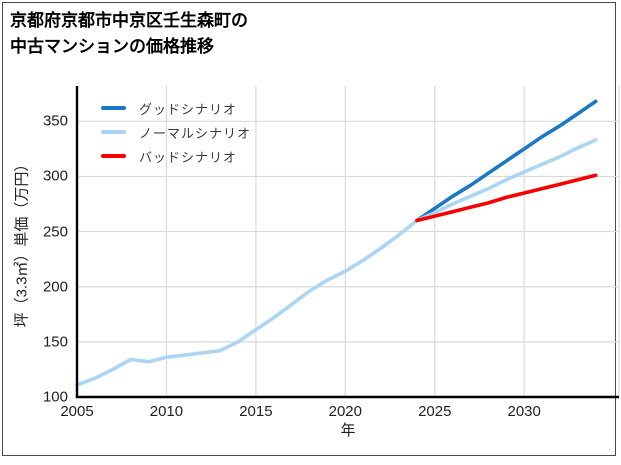 The image size is (621, 465). I want to click on x-tick-label: 2030, so click(524, 411).